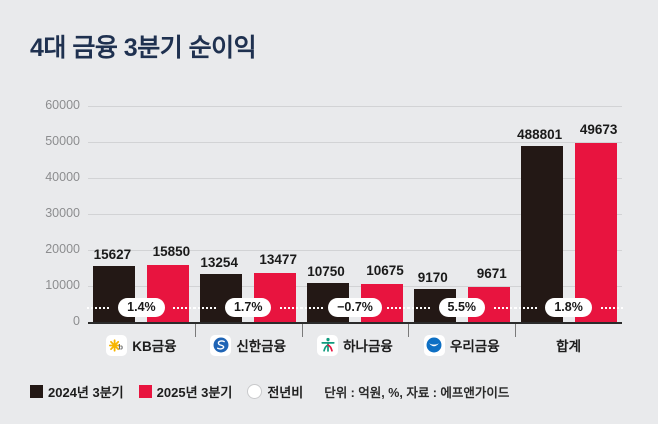  I want to click on page-title: 4대 금융 3분기 순이익, so click(143, 48).